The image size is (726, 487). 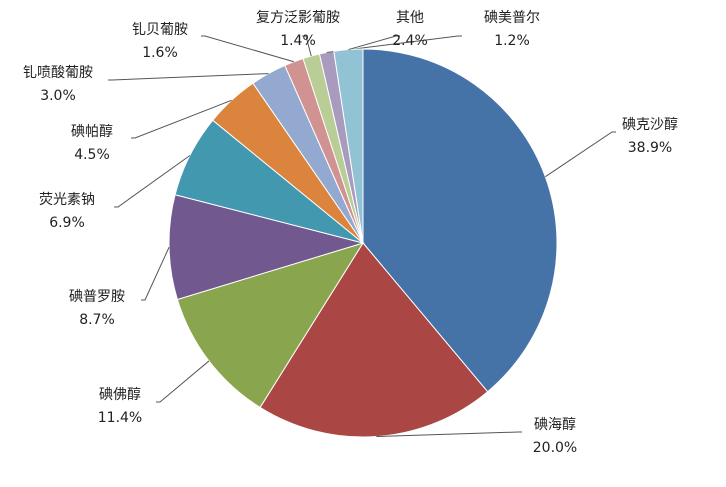 I want to click on value-label: 8.7%, so click(x=97, y=320).